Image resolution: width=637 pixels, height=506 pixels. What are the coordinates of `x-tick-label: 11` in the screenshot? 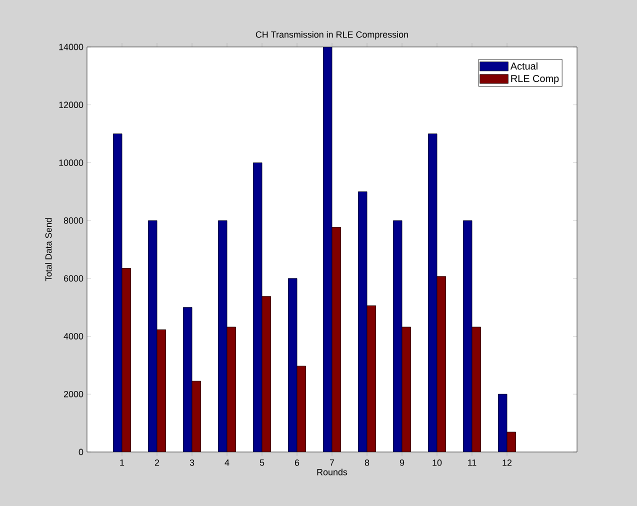 It's located at (472, 463).